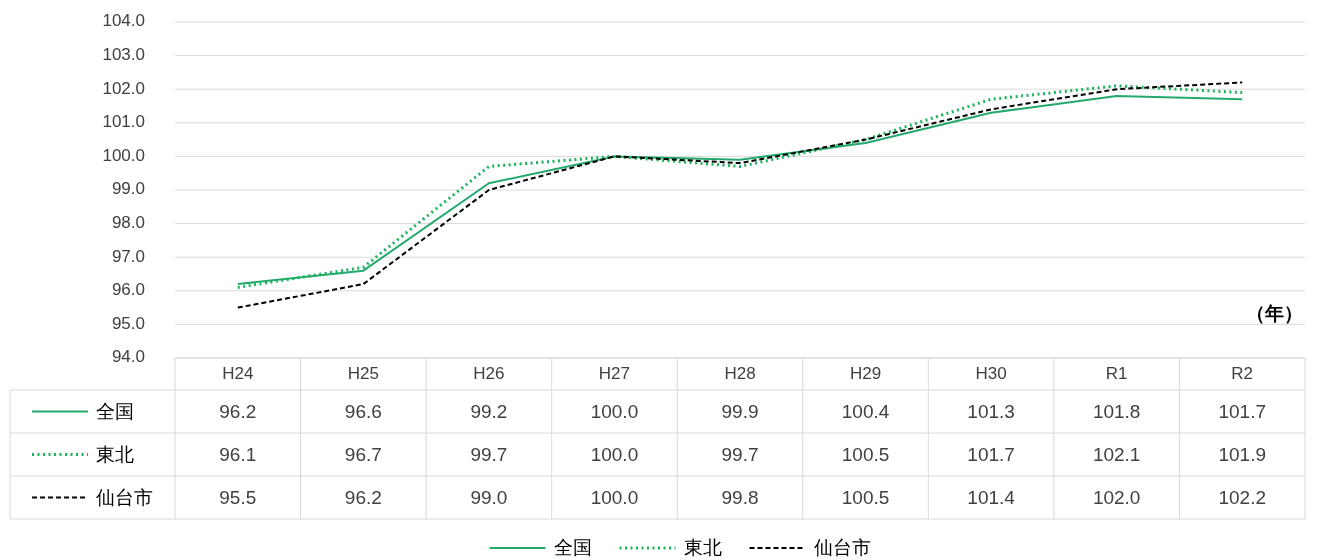 Image resolution: width=1318 pixels, height=560 pixels. Describe the element at coordinates (123, 55) in the screenshot. I see `y-tick-label: 103.0` at that location.